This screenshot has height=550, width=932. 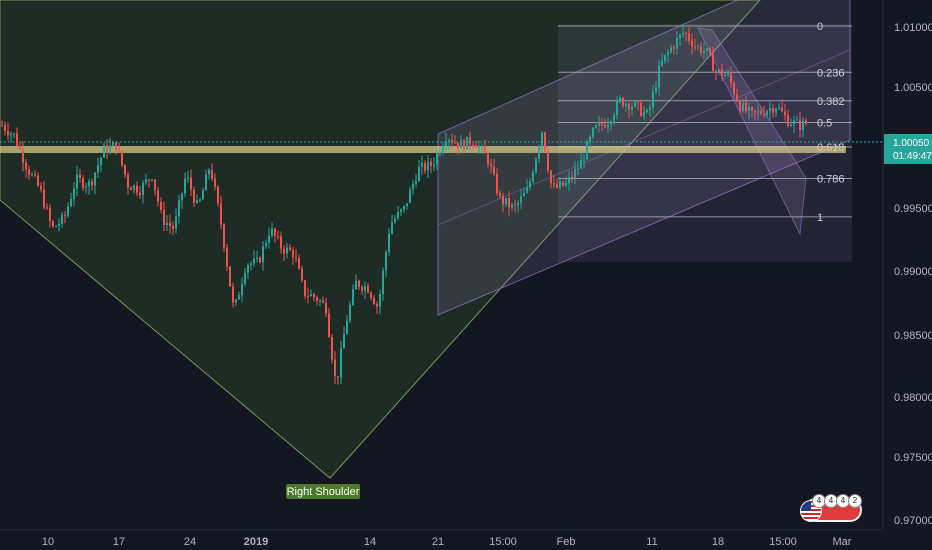 What do you see at coordinates (447, 542) in the screenshot?
I see `time-axis: 10 17 24 2019 14 21 15:00 Feb 11 18 15:00 Mar` at bounding box center [447, 542].